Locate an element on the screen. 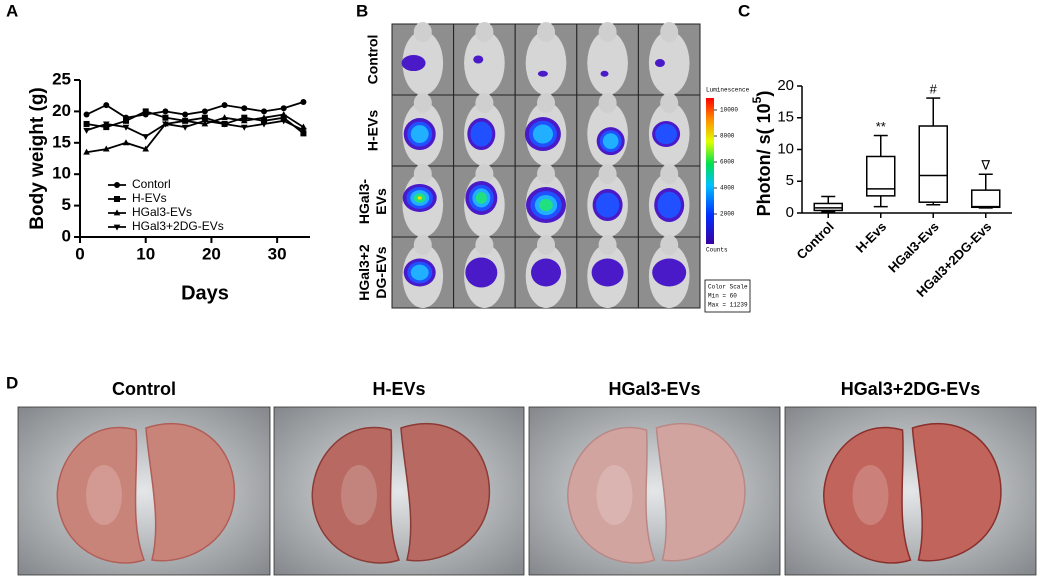  row-label: H-EVs is located at coordinates (373, 130).